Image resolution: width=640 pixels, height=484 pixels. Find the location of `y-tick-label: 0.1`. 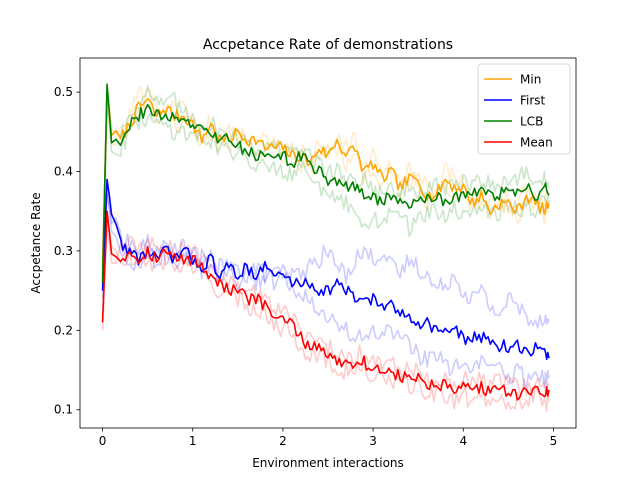

y-tick-label: 0.1 is located at coordinates (63, 410).